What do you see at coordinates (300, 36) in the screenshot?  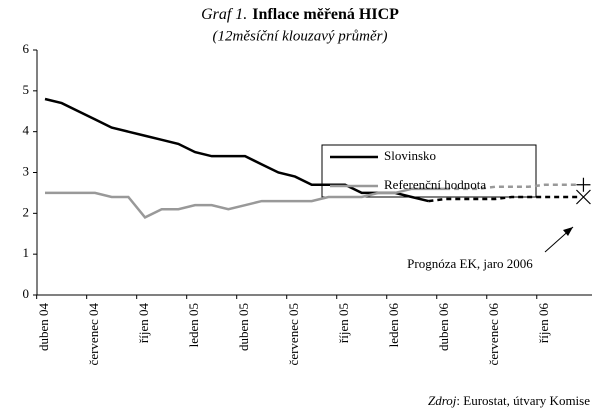 I see `subtitle: (12měsíční klouzavý průměr)` at bounding box center [300, 36].